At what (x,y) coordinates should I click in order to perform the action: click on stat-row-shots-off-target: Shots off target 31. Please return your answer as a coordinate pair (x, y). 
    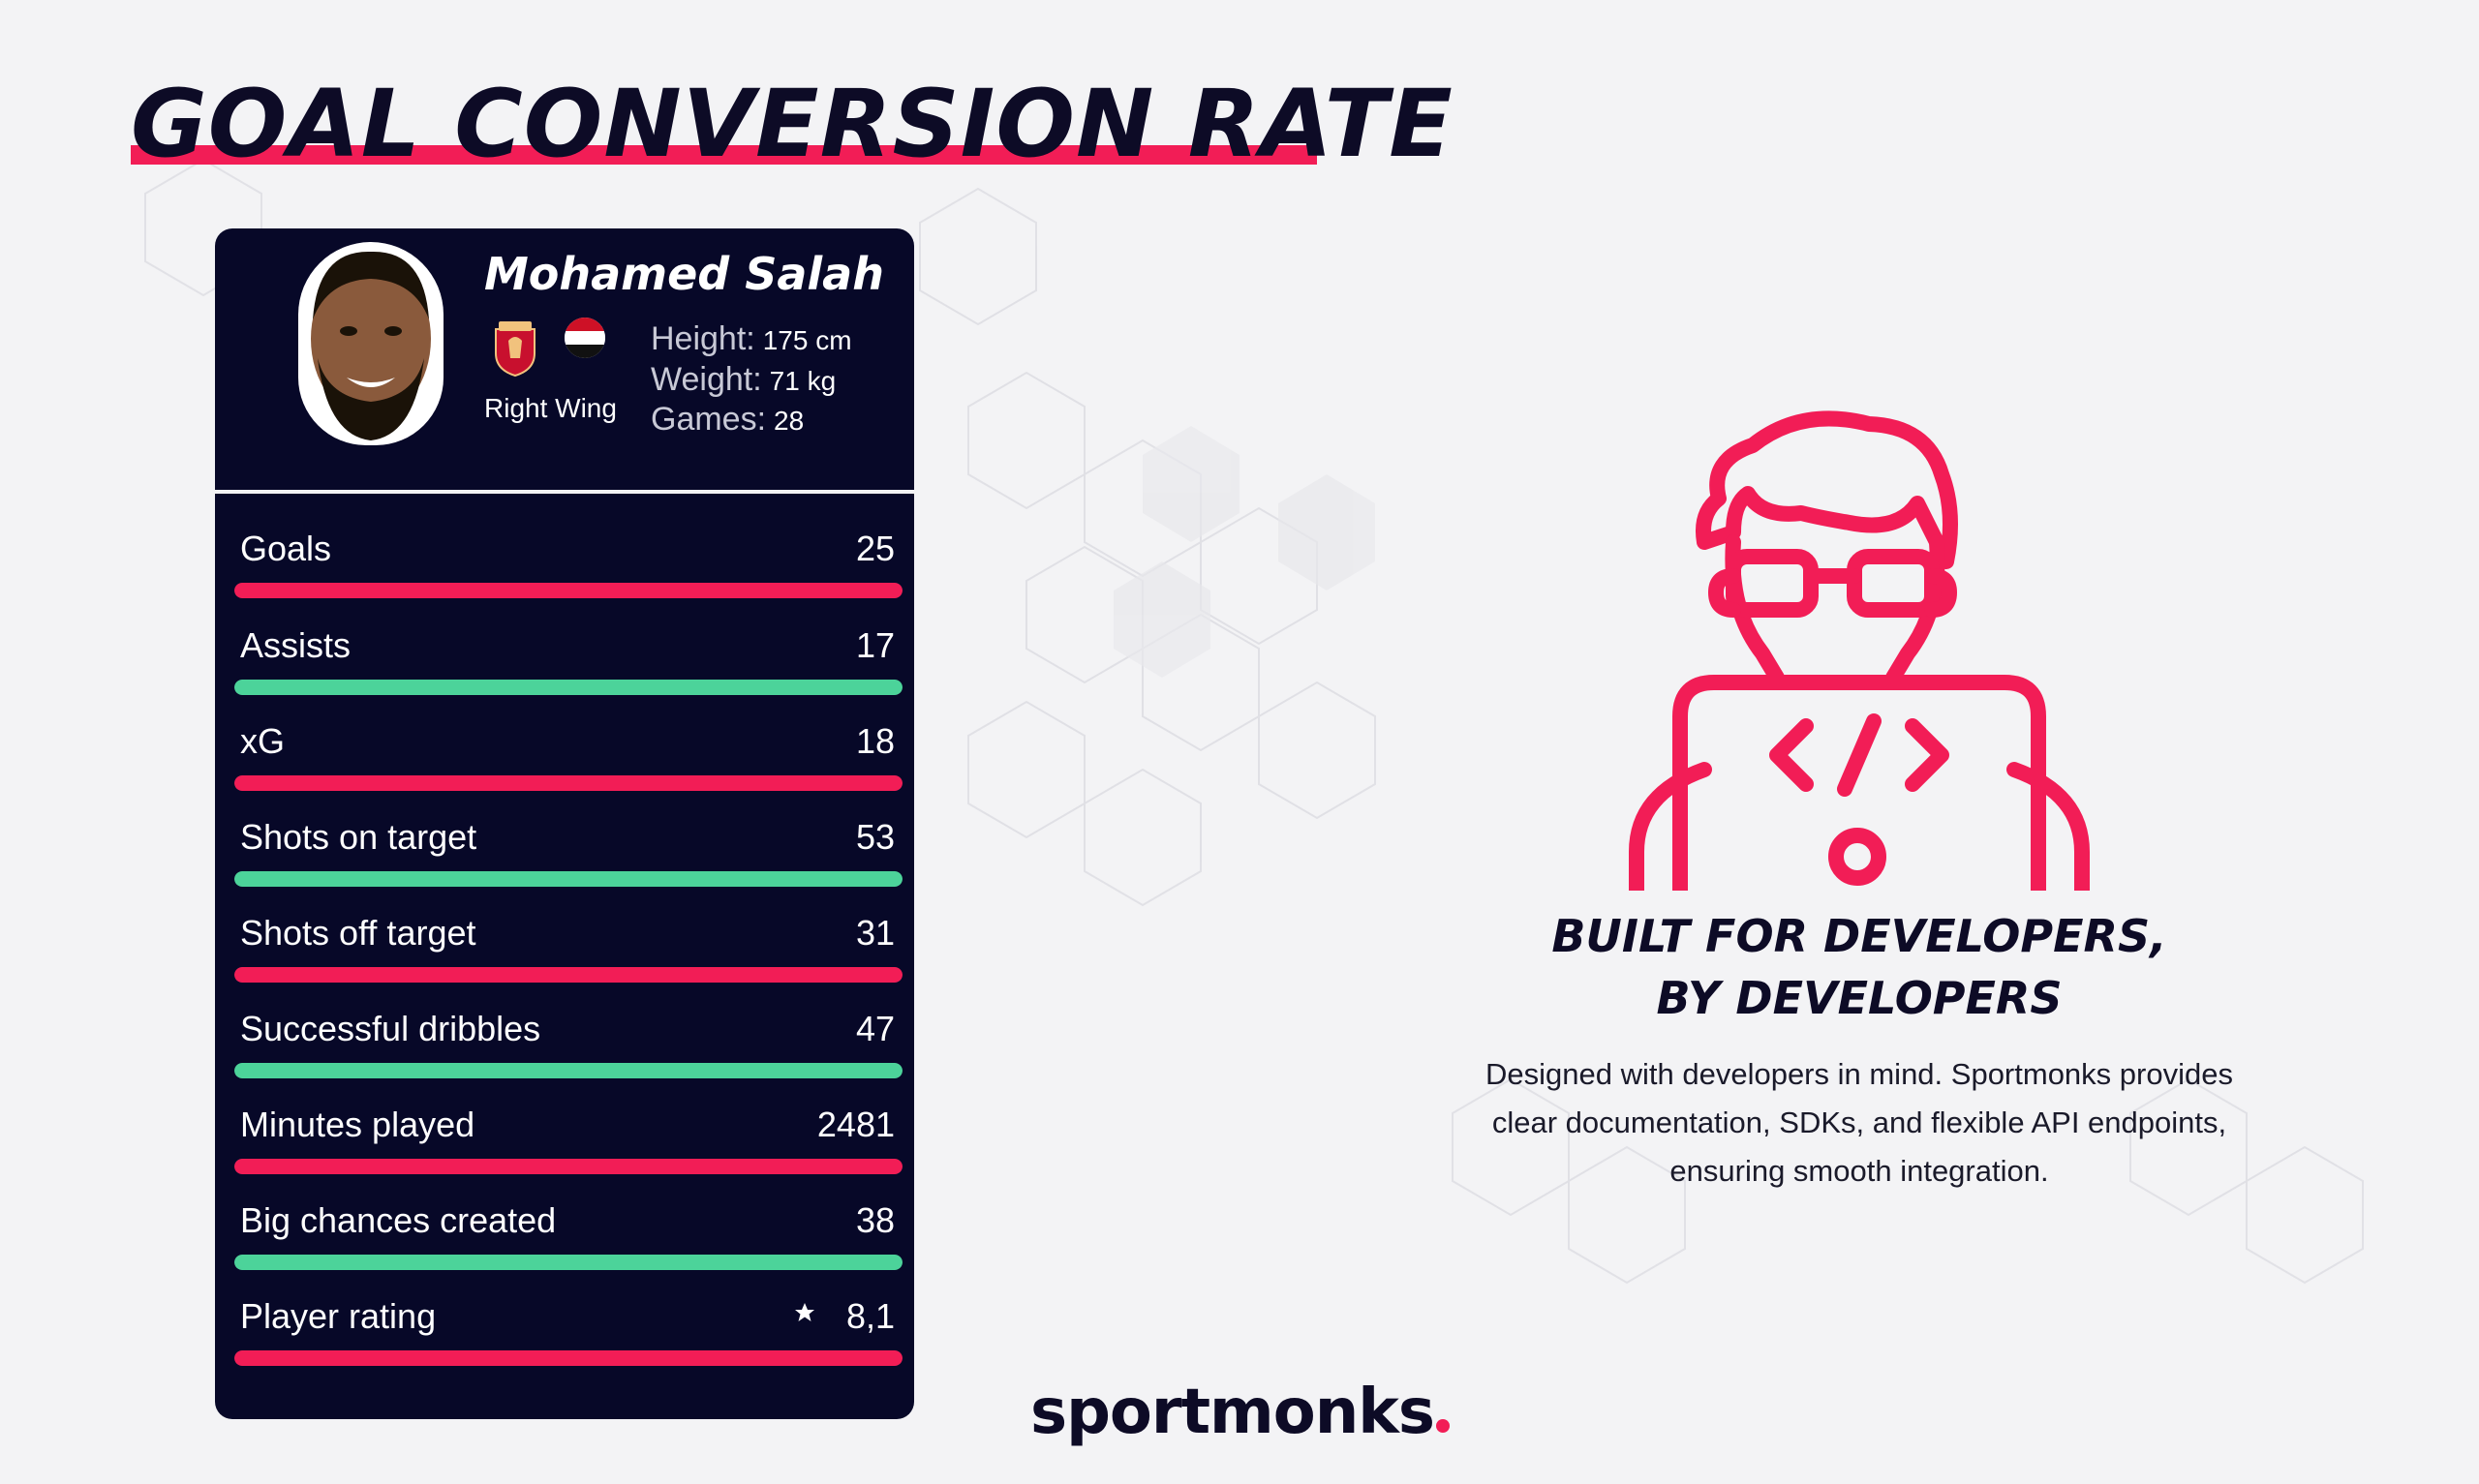
    Looking at the image, I should click on (564, 955).